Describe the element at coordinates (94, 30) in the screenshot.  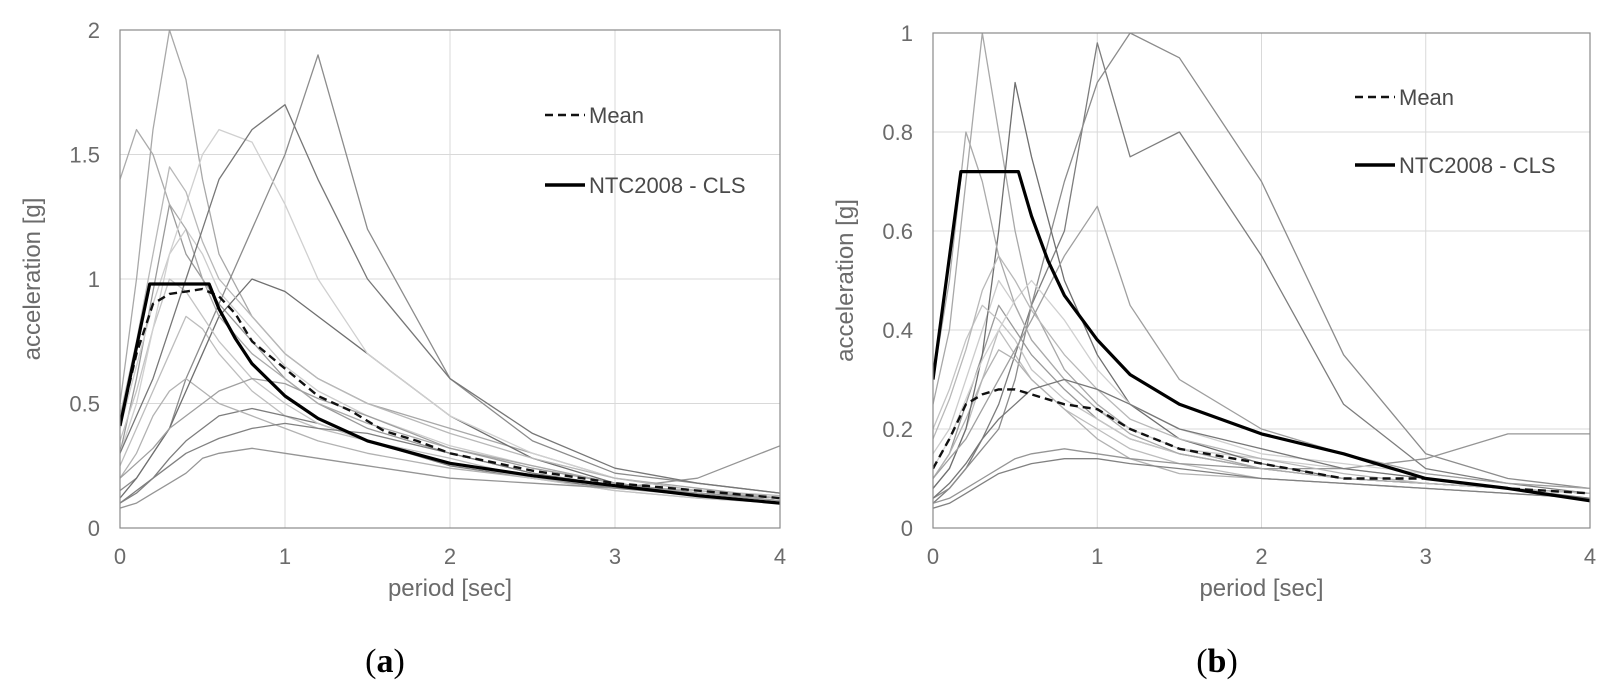
I see `y-tick-label: 2` at that location.